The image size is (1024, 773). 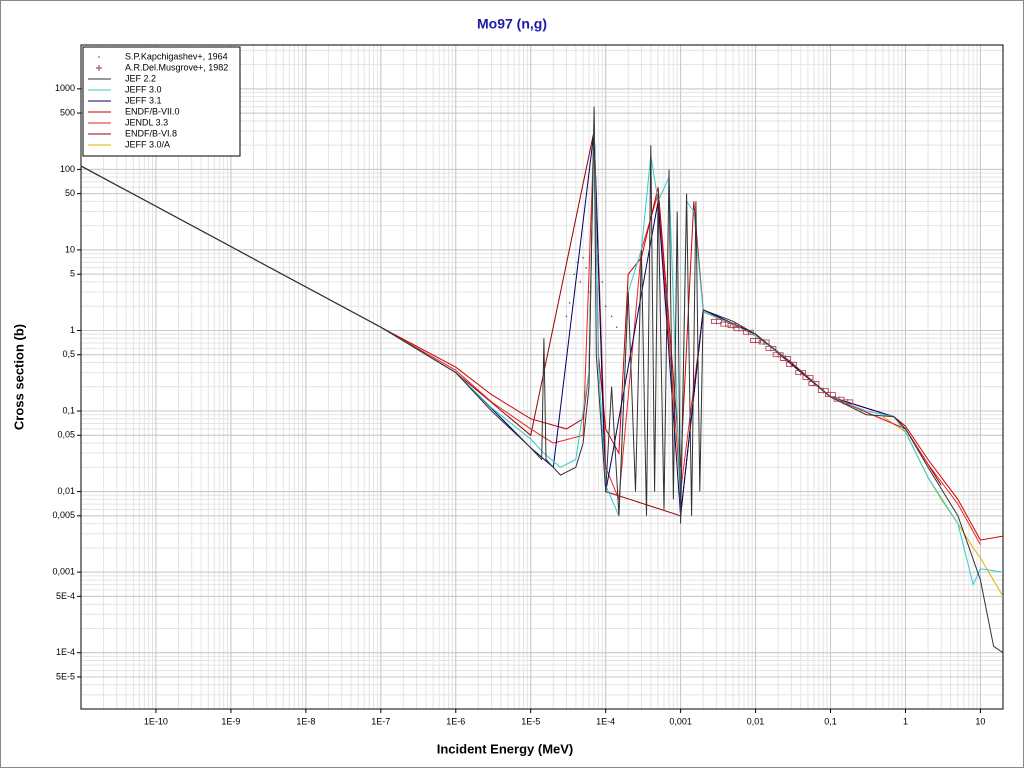 I want to click on legend-label: JEF 2.2, so click(x=140, y=78).